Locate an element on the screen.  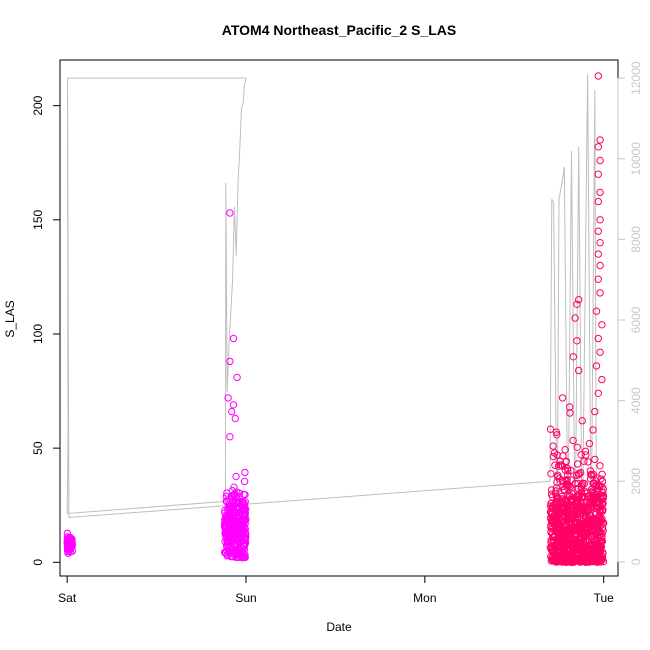
x-axis-label: Date is located at coordinates (339, 627).